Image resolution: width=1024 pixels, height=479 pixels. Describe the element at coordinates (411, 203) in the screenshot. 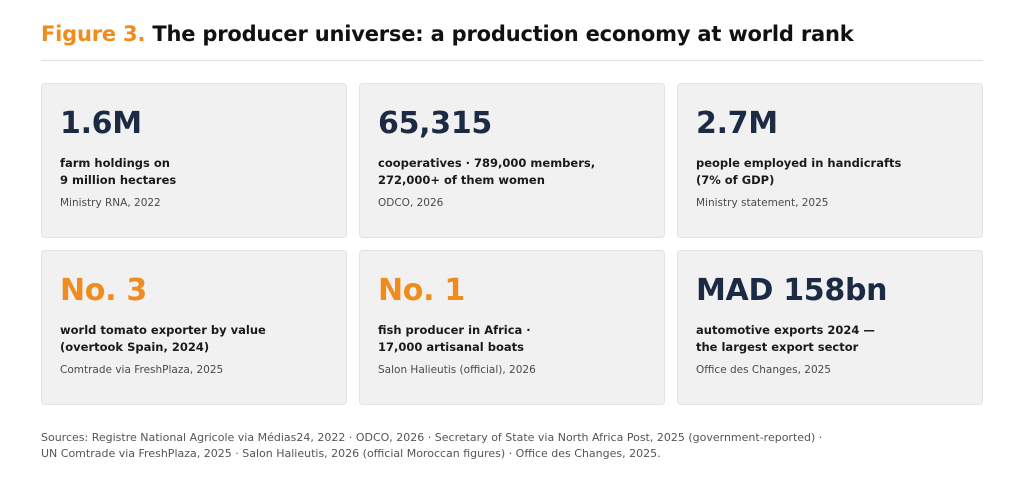

I see `stat-source: ODCO, 2026` at that location.